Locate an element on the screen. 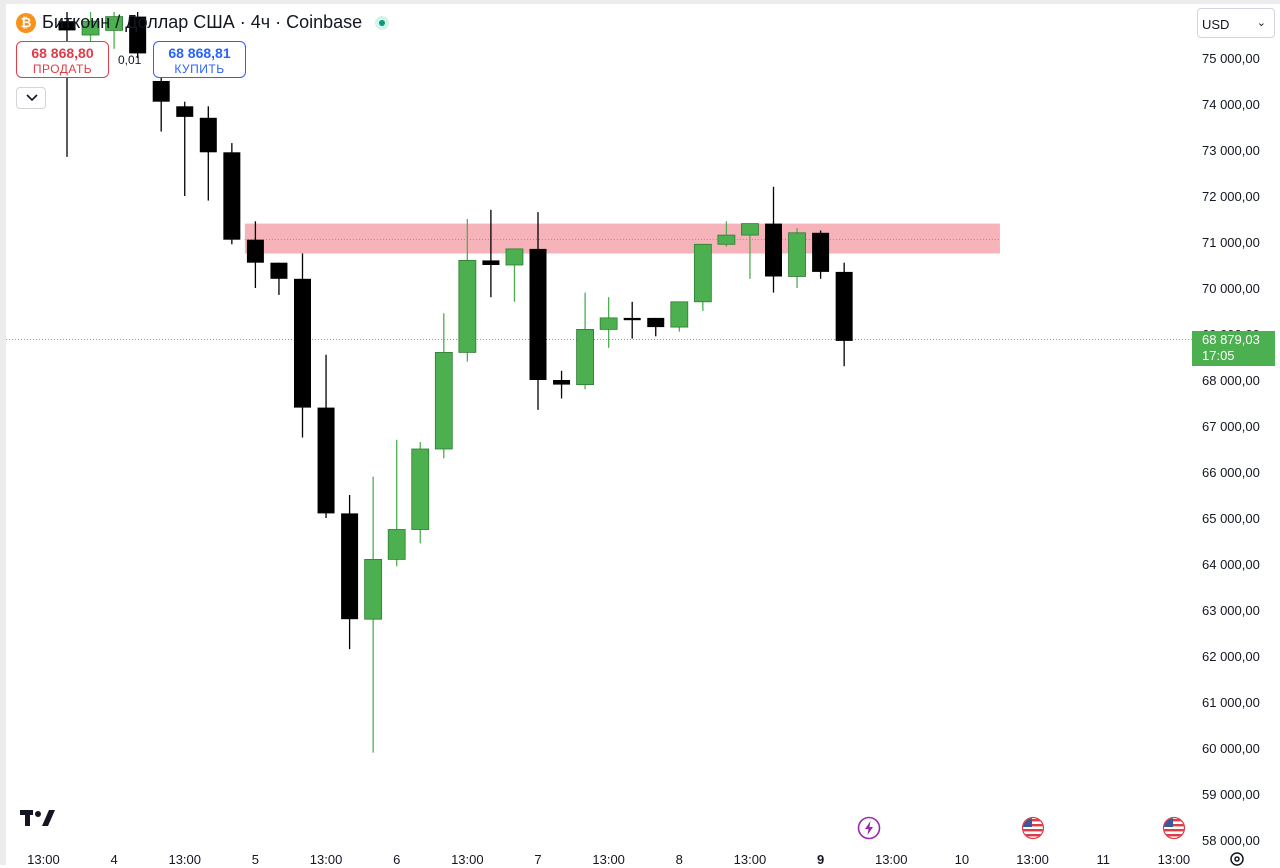  currency-selector: USD ⌄ is located at coordinates (1236, 23).